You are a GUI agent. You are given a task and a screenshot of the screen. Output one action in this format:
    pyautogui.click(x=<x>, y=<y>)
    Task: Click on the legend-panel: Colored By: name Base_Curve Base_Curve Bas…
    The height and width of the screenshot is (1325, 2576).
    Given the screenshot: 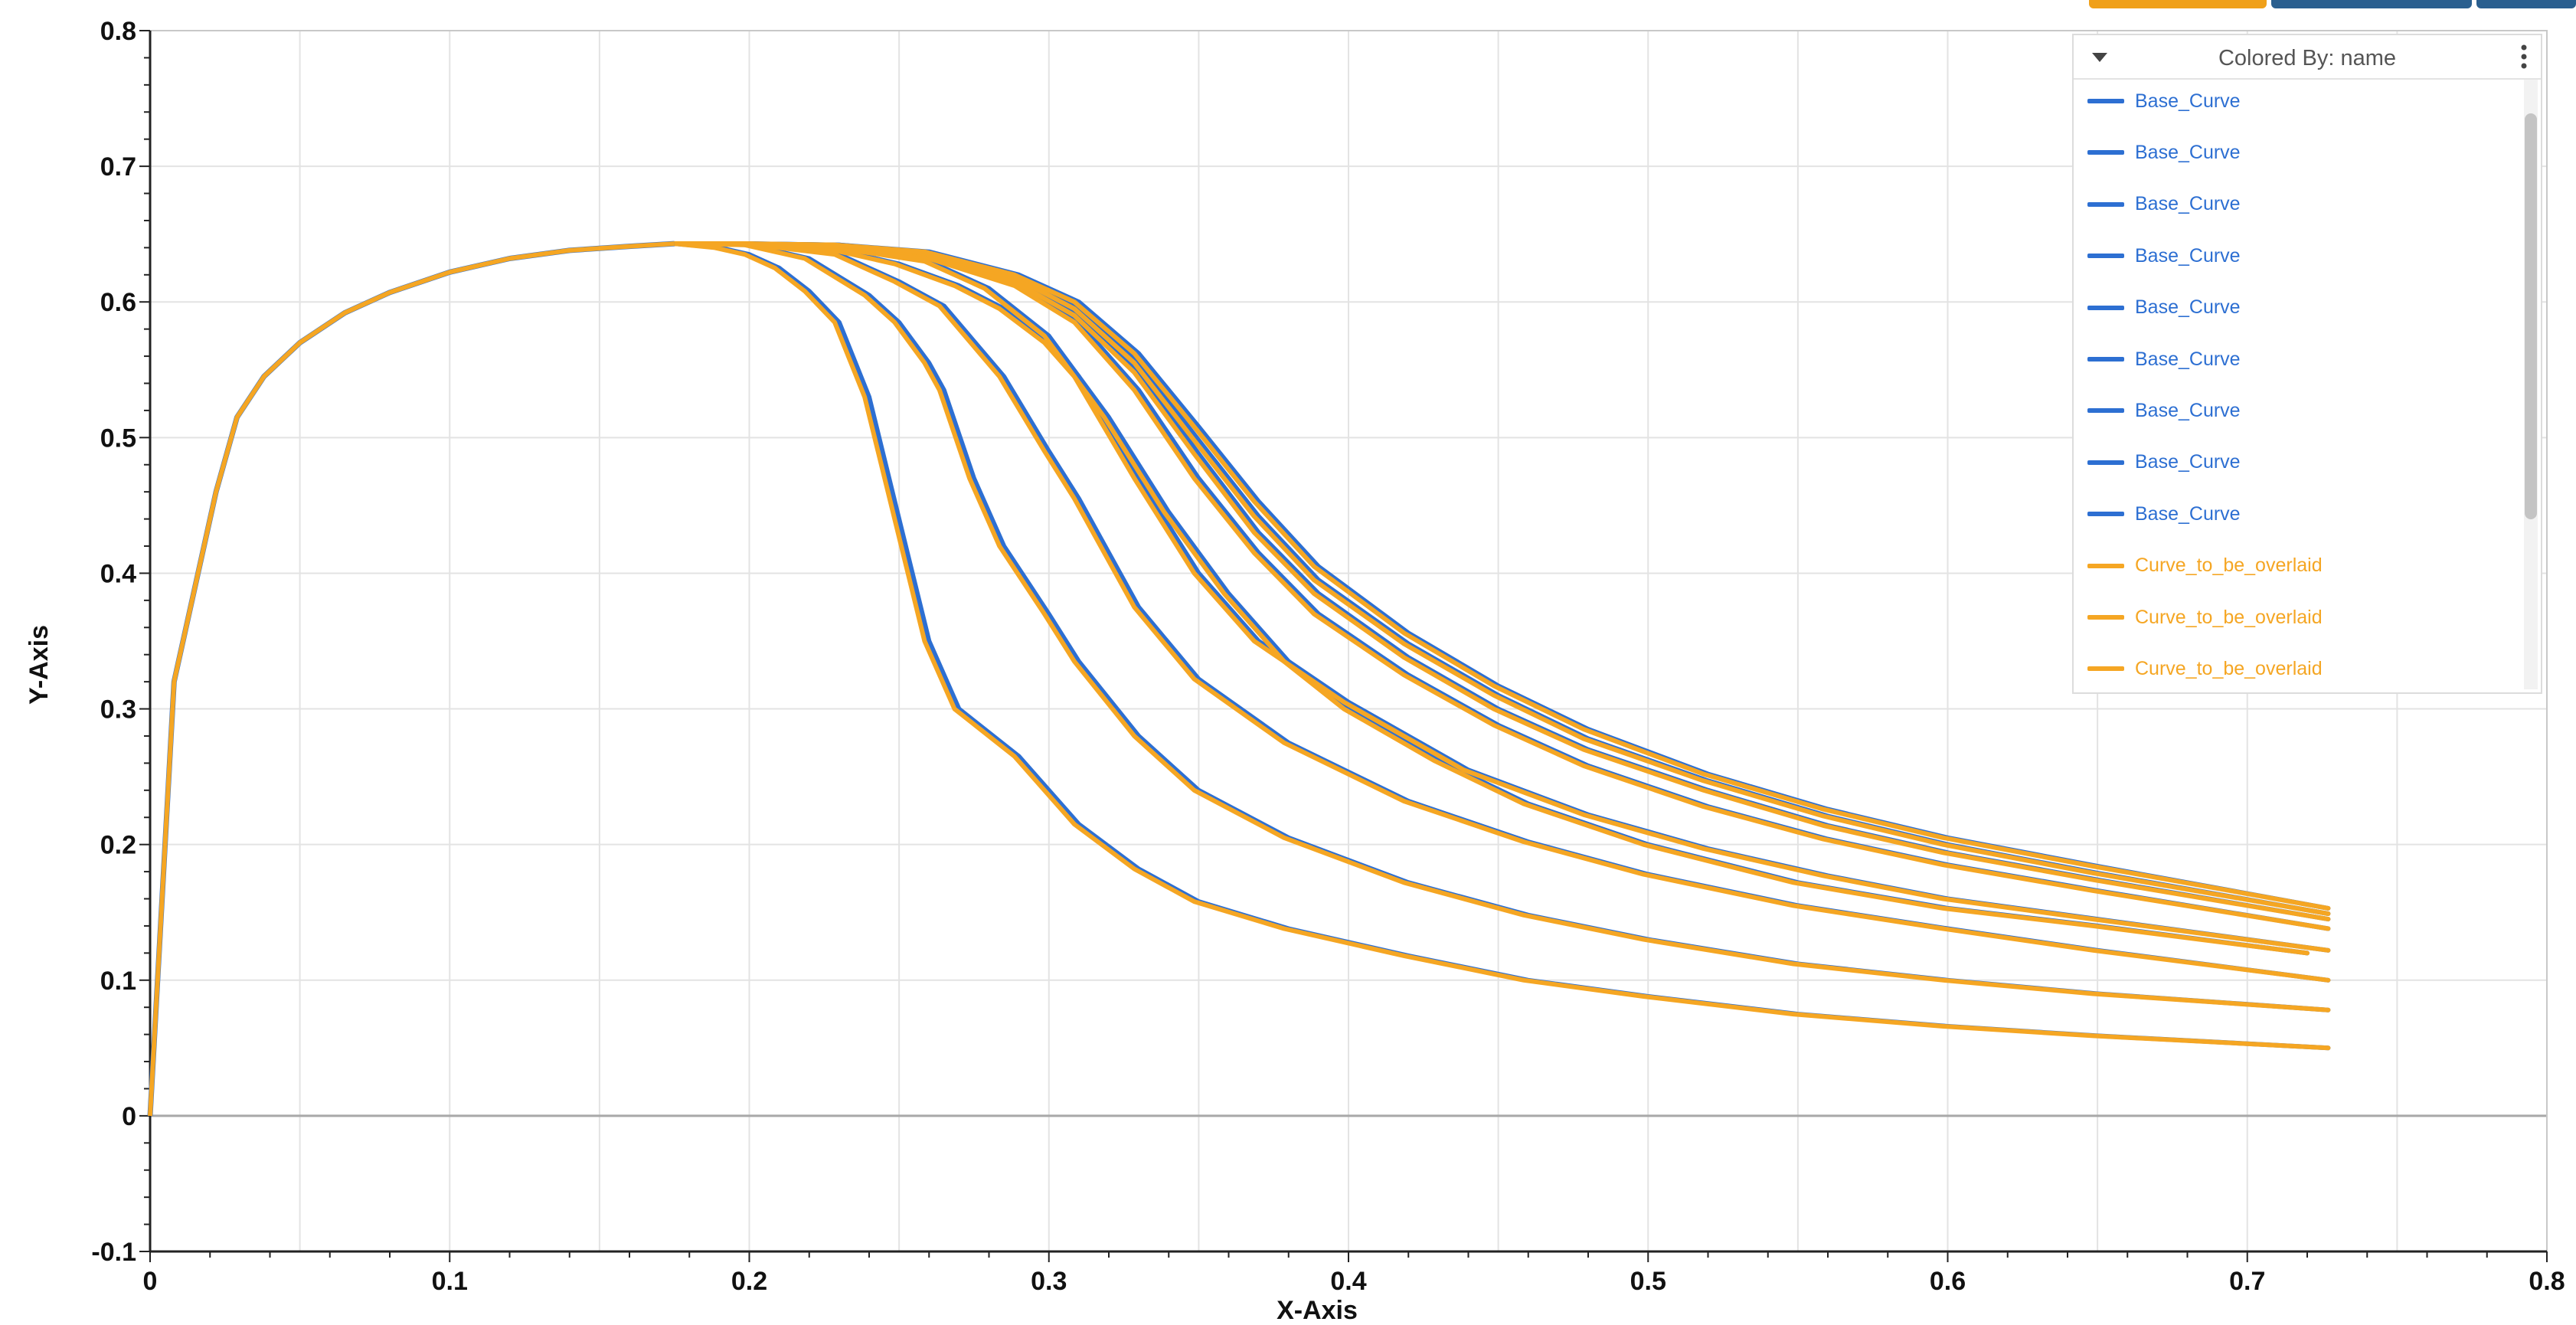 What is the action you would take?
    pyautogui.click(x=2307, y=364)
    